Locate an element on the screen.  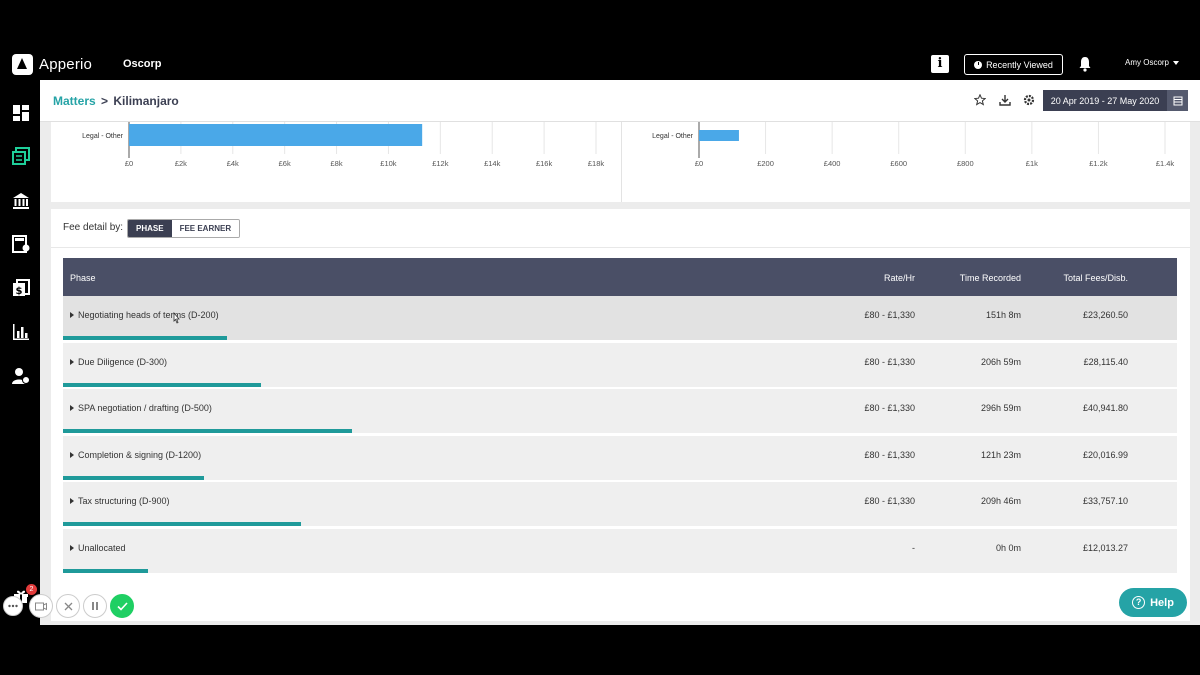
x-tick-label: £10k is located at coordinates (388, 163).